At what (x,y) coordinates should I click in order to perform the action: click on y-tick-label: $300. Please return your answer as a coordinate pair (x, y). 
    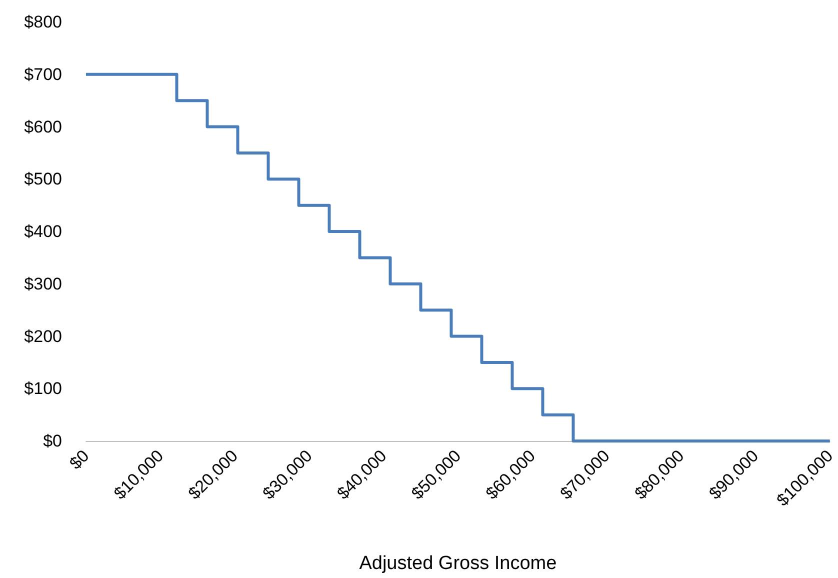
    Looking at the image, I should click on (43, 284).